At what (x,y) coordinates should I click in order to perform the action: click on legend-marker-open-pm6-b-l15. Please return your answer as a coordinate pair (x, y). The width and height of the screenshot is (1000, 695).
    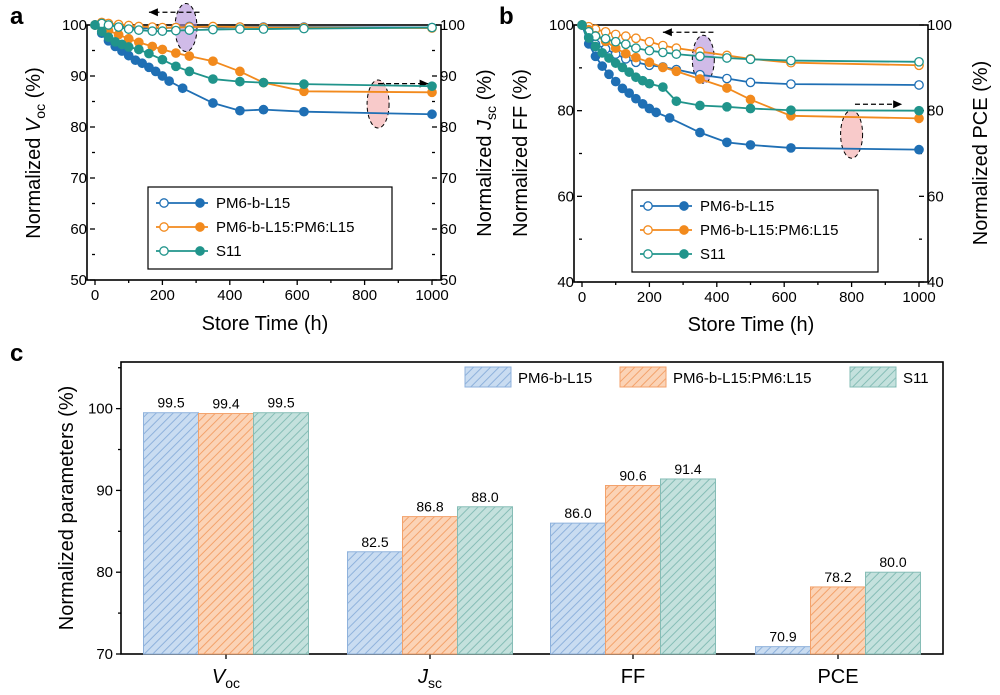
    Looking at the image, I should click on (164, 203).